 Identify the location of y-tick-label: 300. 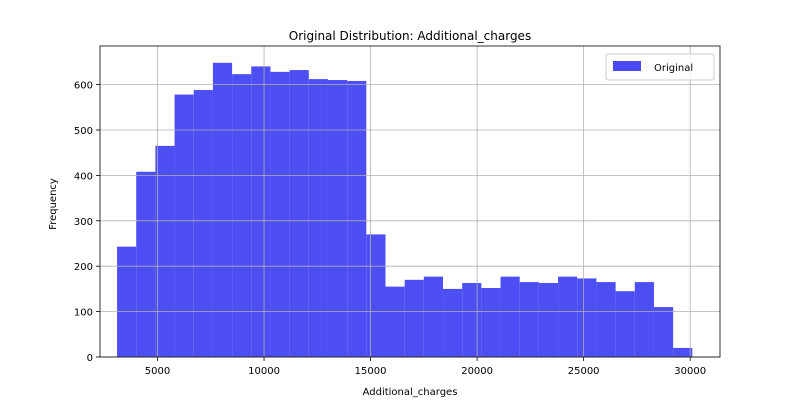
(83, 222).